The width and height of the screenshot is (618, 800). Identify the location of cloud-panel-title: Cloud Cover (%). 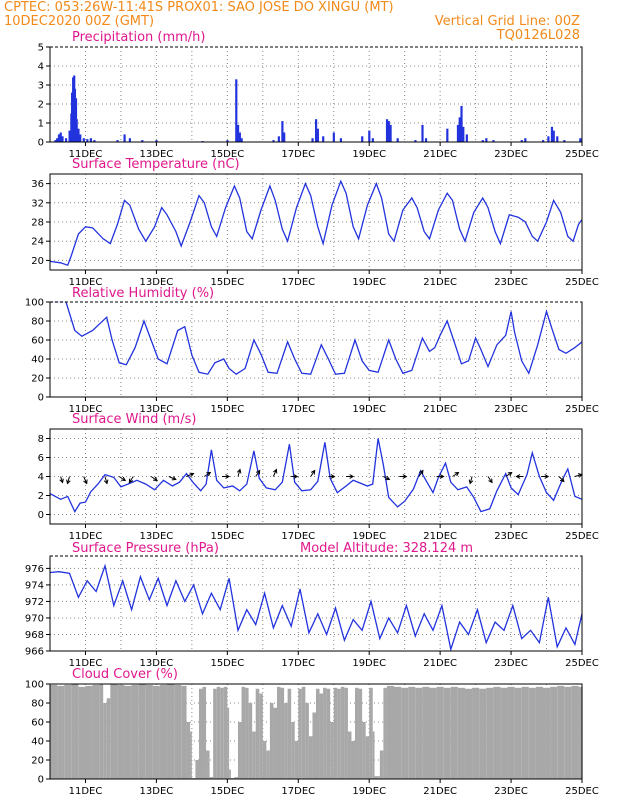
(125, 674).